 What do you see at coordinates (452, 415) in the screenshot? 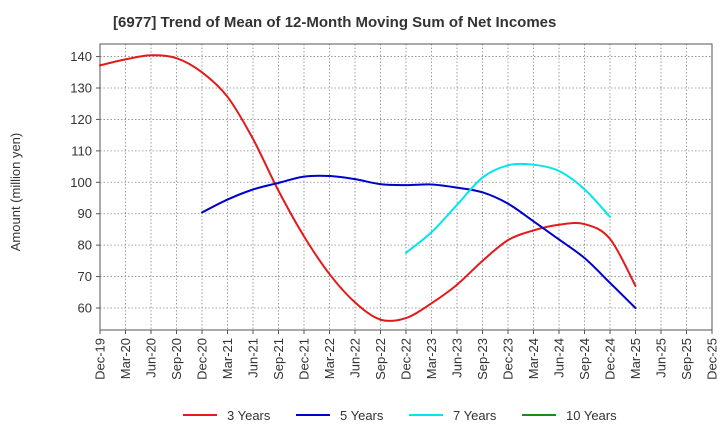
I see `legend-item-7-years: 7 Years` at bounding box center [452, 415].